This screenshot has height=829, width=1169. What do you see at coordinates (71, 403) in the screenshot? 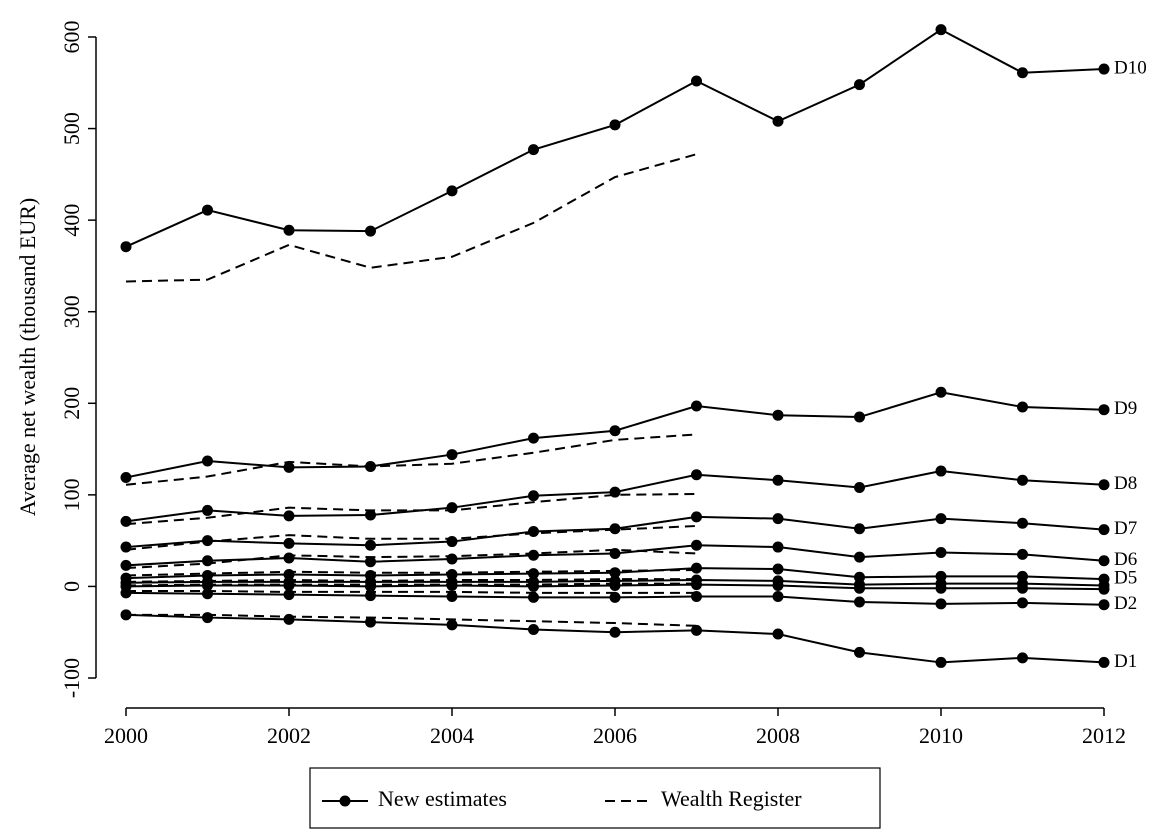
I see `y-tick-label: 200` at bounding box center [71, 403].